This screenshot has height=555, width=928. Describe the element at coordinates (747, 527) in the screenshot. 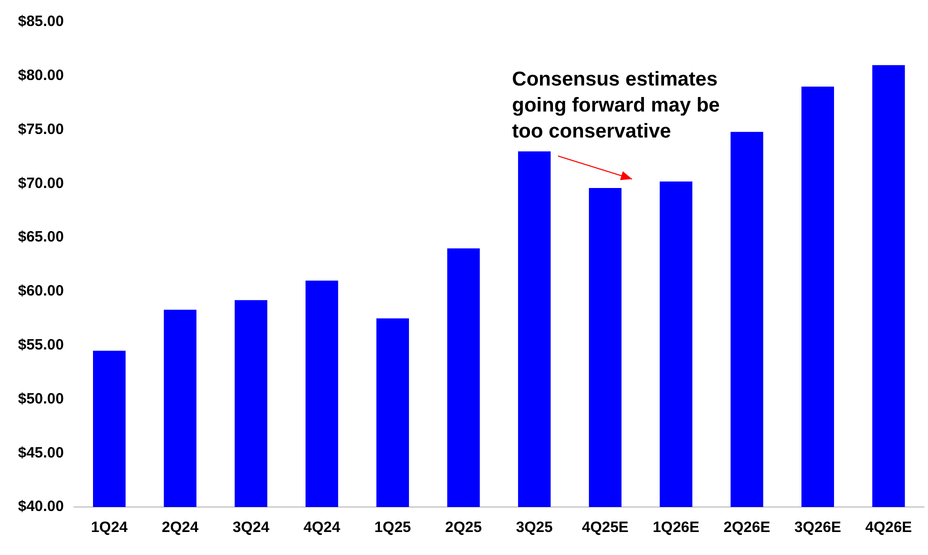

I see `x-tick-label: 2Q26E` at that location.